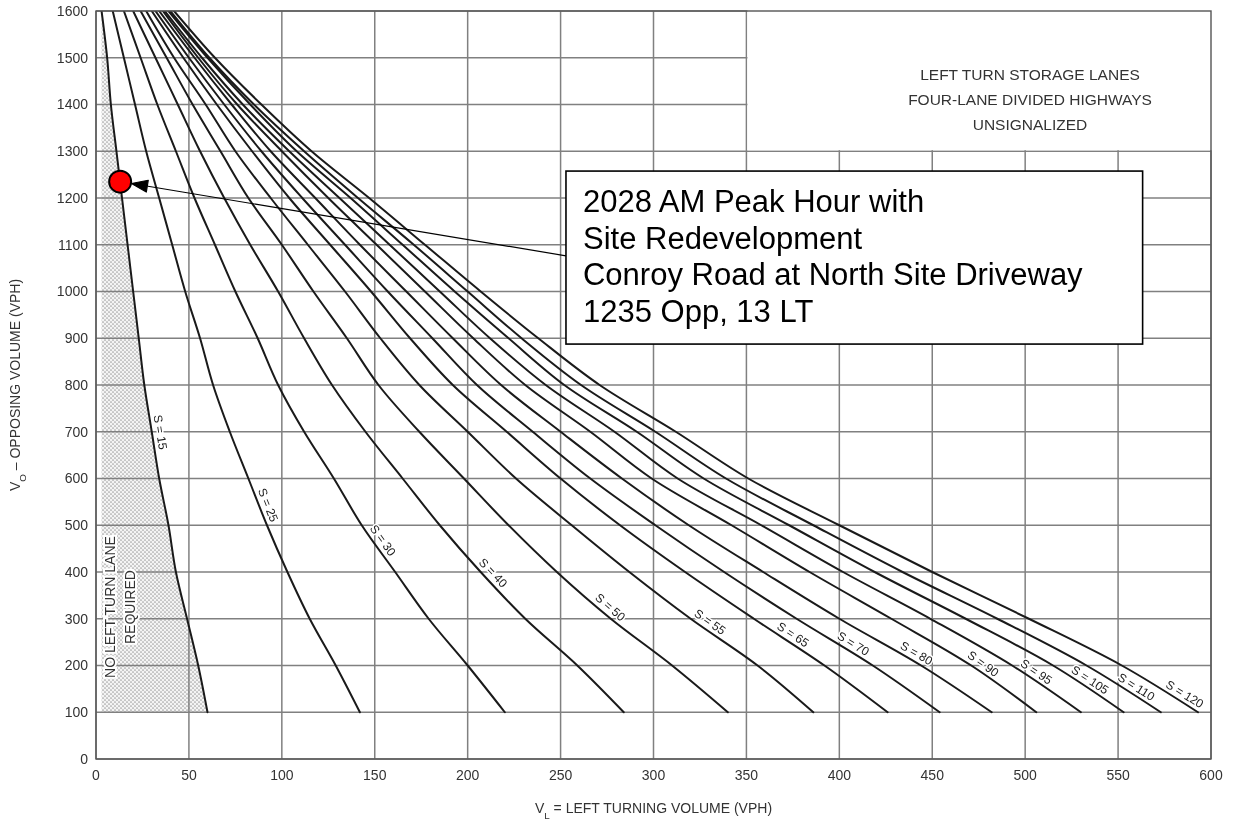 The image size is (1241, 830). Describe the element at coordinates (76, 712) in the screenshot. I see `y-tick-label: 100` at that location.